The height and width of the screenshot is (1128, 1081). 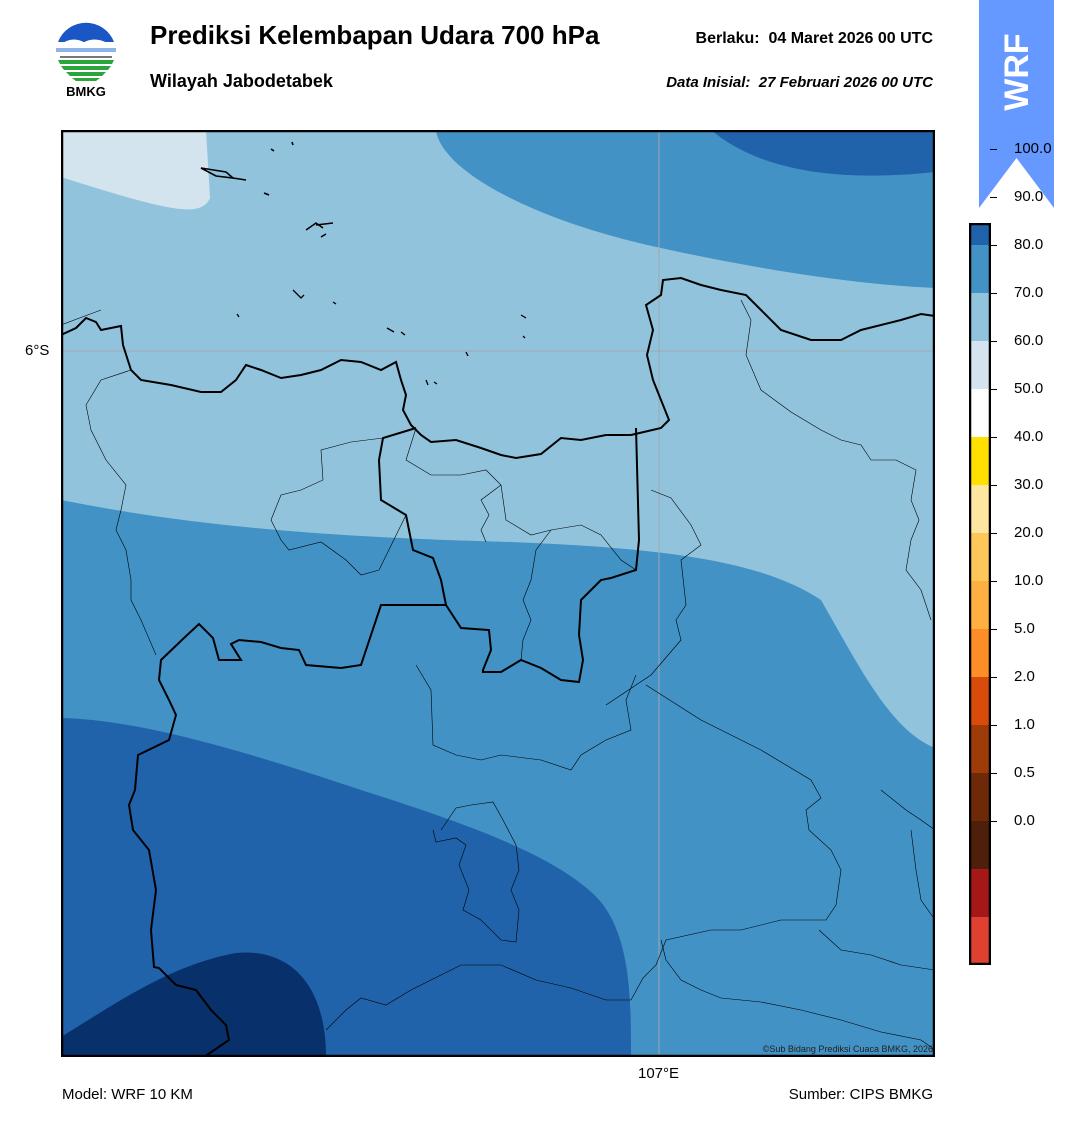 What do you see at coordinates (375, 35) in the screenshot?
I see `page-title: Prediksi Kelembapan Udara 700 hPa` at bounding box center [375, 35].